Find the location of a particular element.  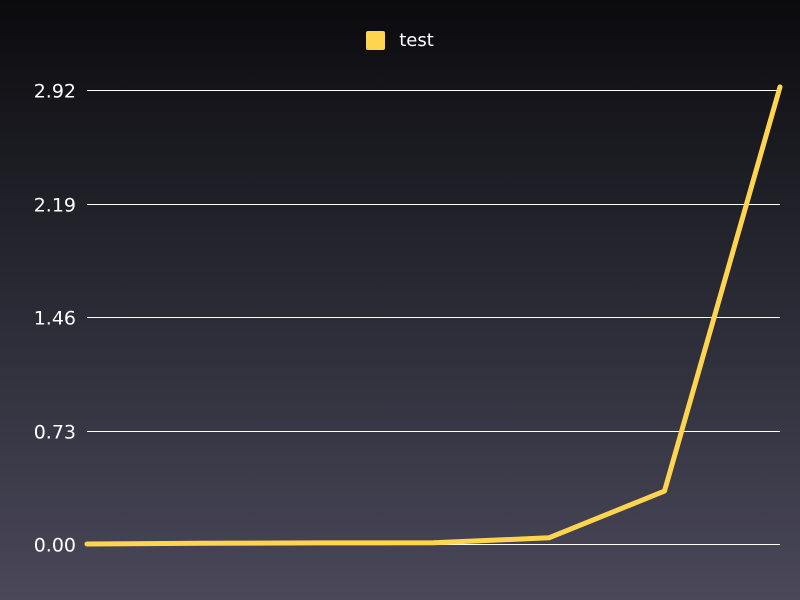

legend-swatch is located at coordinates (376, 40).